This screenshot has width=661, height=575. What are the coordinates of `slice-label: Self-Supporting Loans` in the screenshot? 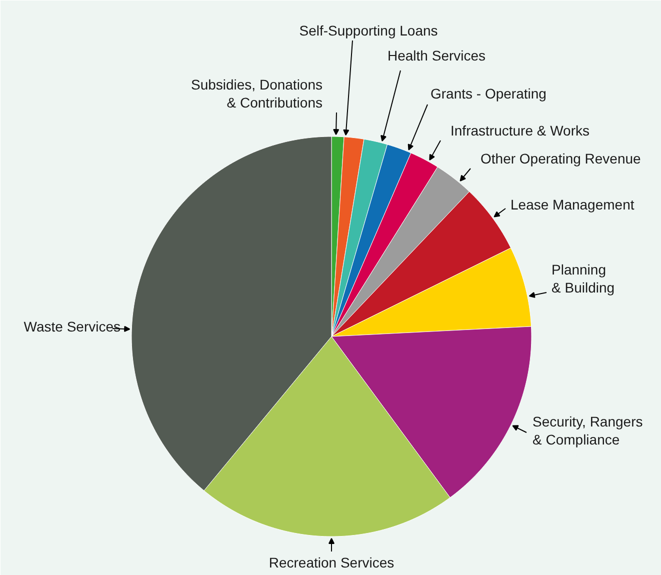 It's located at (368, 30).